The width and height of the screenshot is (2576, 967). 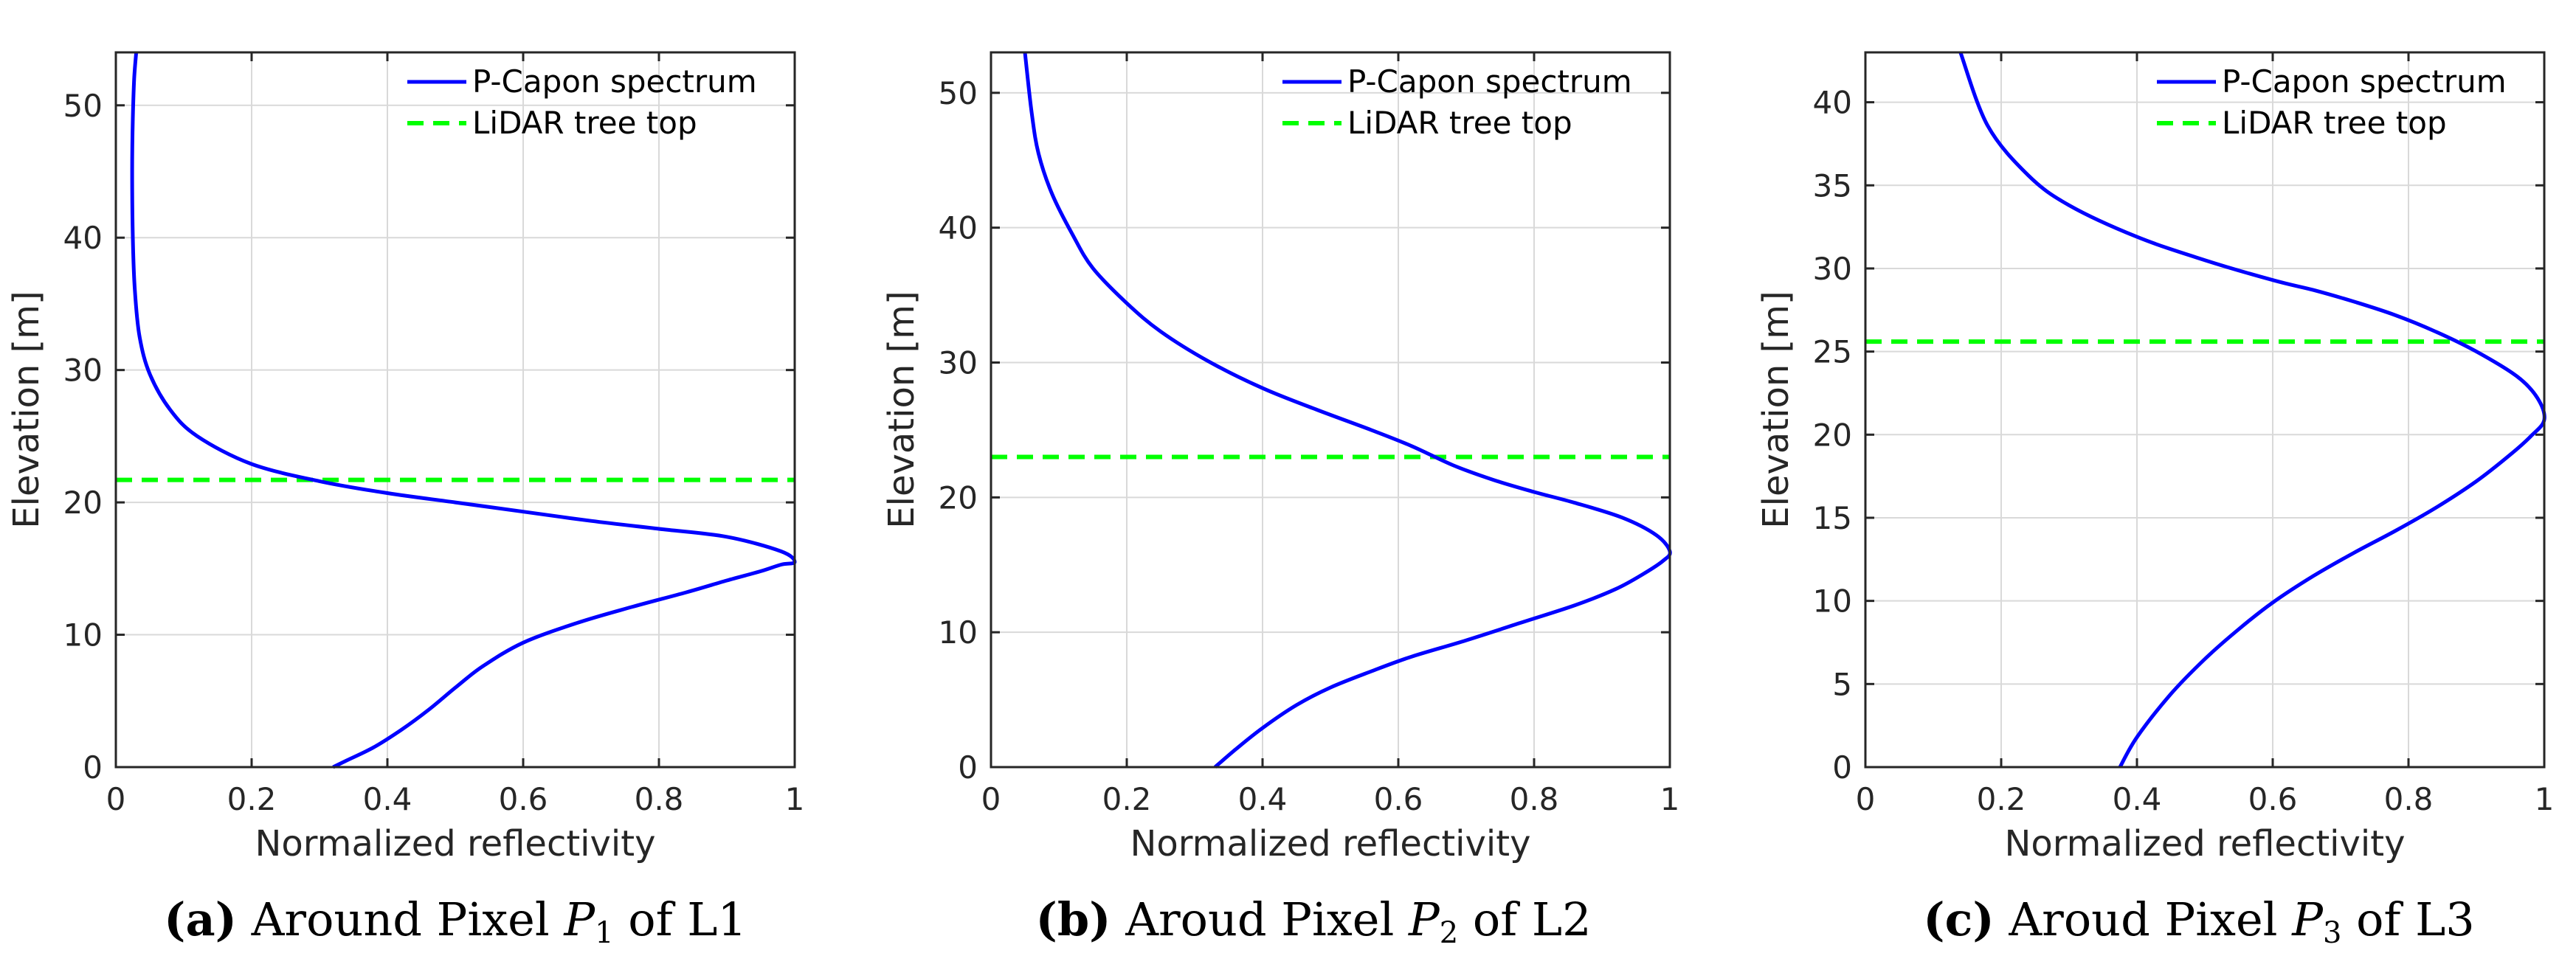 What do you see at coordinates (1959, 919) in the screenshot?
I see `caption-letter: (c)` at bounding box center [1959, 919].